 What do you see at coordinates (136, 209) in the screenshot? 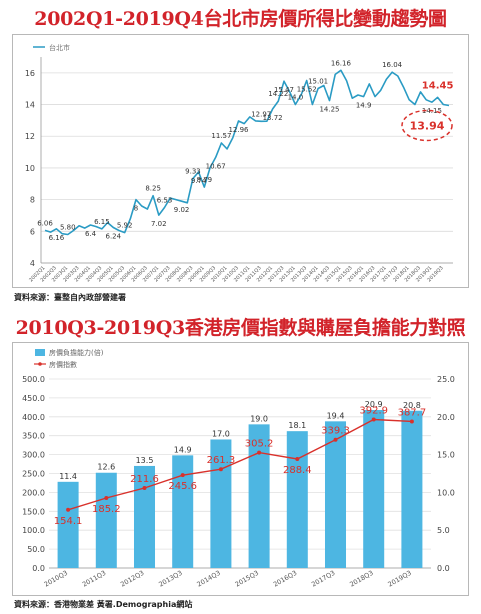
I see `chart1-data-label: 8` at bounding box center [136, 209].